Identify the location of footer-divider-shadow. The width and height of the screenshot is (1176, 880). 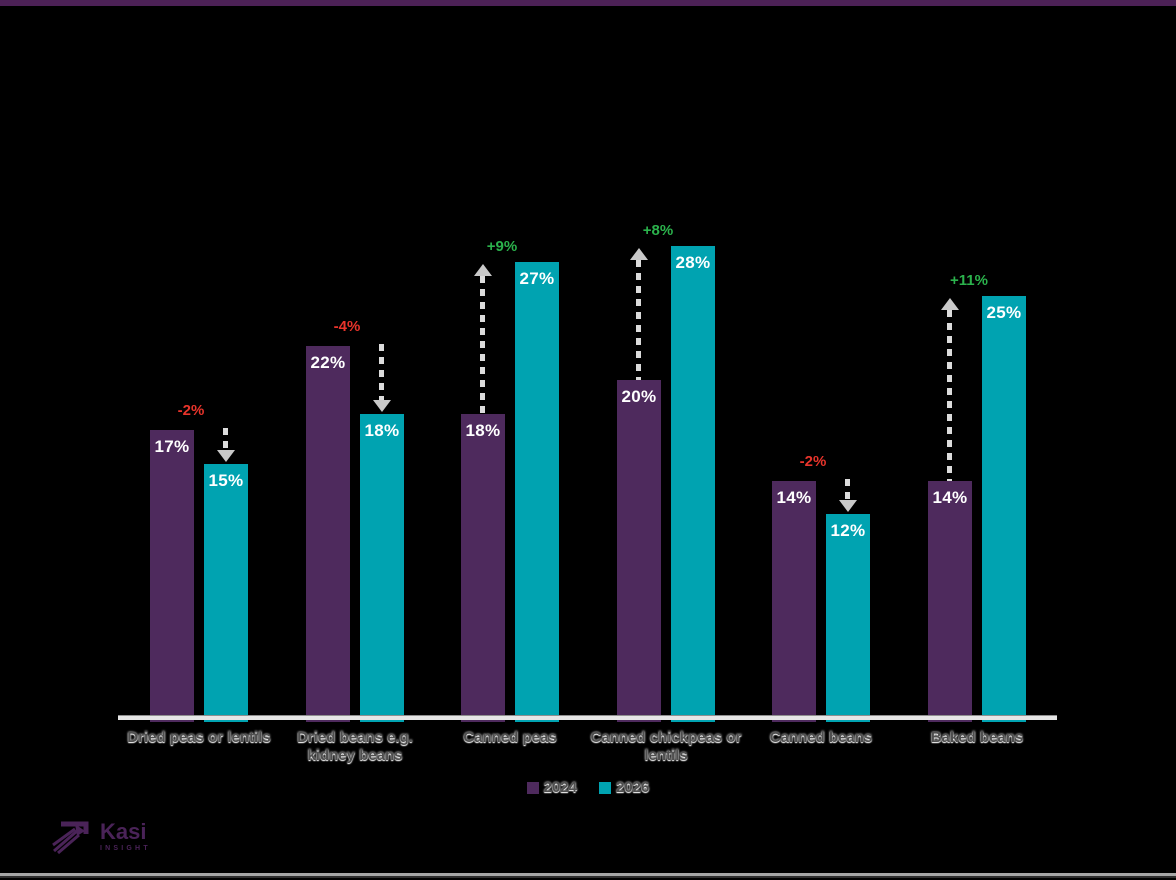
(588, 877).